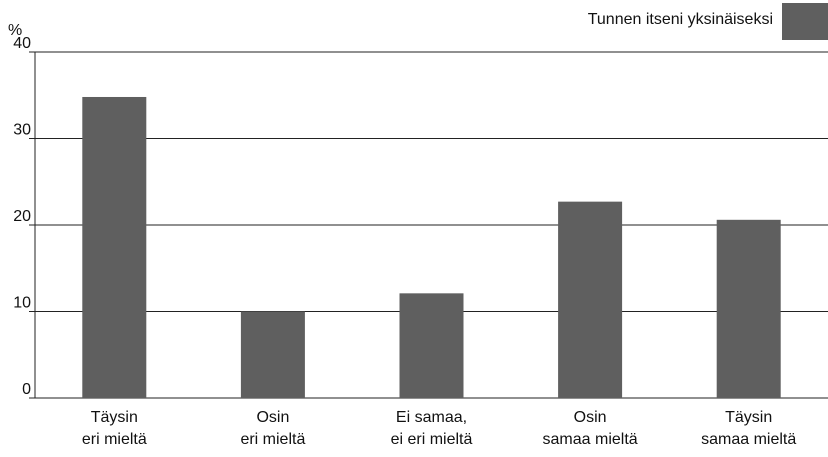 The height and width of the screenshot is (457, 828). Describe the element at coordinates (431, 417) in the screenshot. I see `x-tick-label: Ei samaa,` at that location.